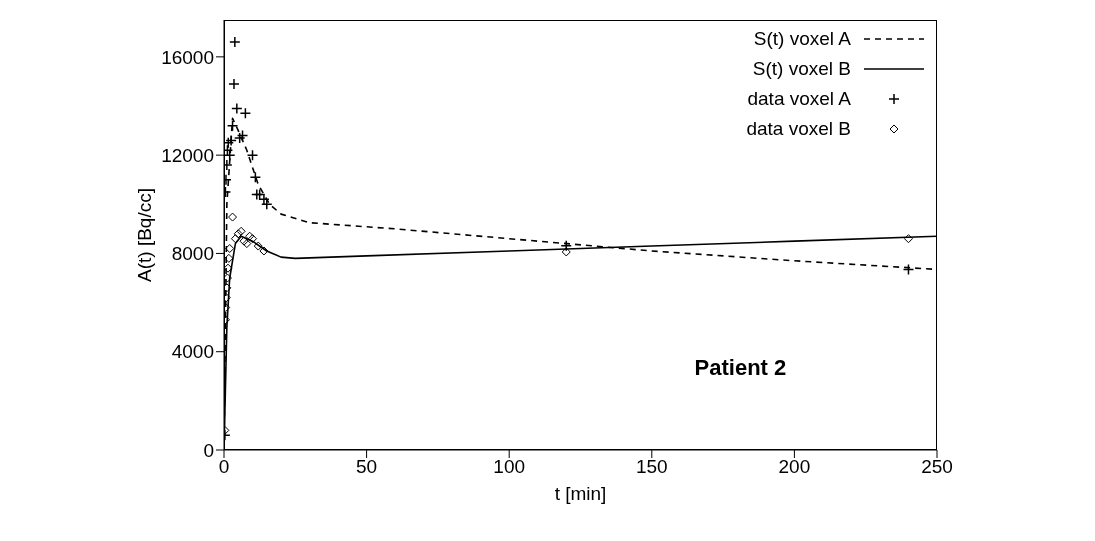 The width and height of the screenshot is (1095, 541). What do you see at coordinates (192, 352) in the screenshot?
I see `y-tick-label: 4000` at bounding box center [192, 352].